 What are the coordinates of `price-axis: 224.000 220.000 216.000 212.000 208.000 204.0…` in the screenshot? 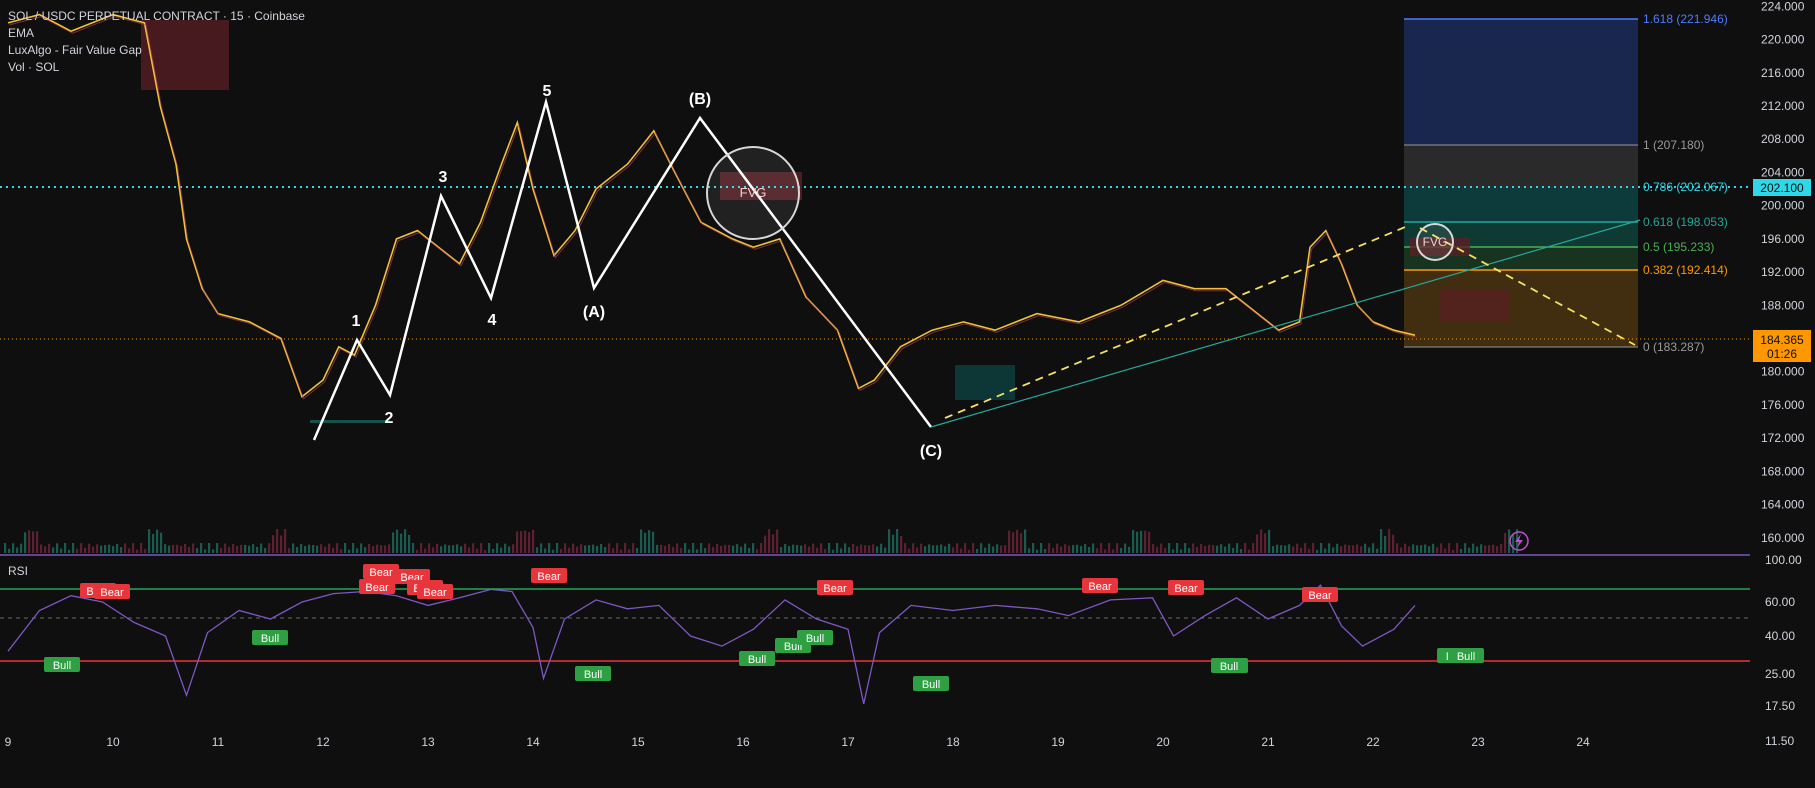 It's located at (1783, 272).